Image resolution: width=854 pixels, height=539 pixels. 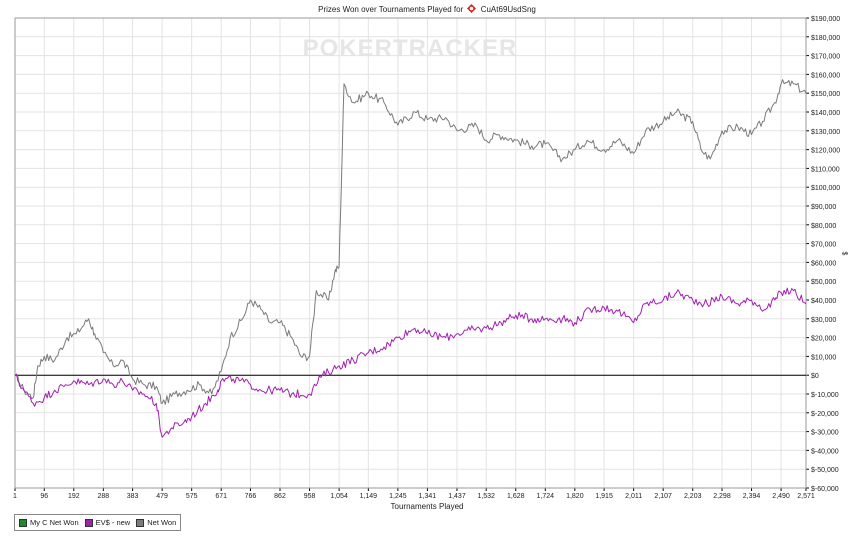 I want to click on y-tick-label: $80,000, so click(x=823, y=226).